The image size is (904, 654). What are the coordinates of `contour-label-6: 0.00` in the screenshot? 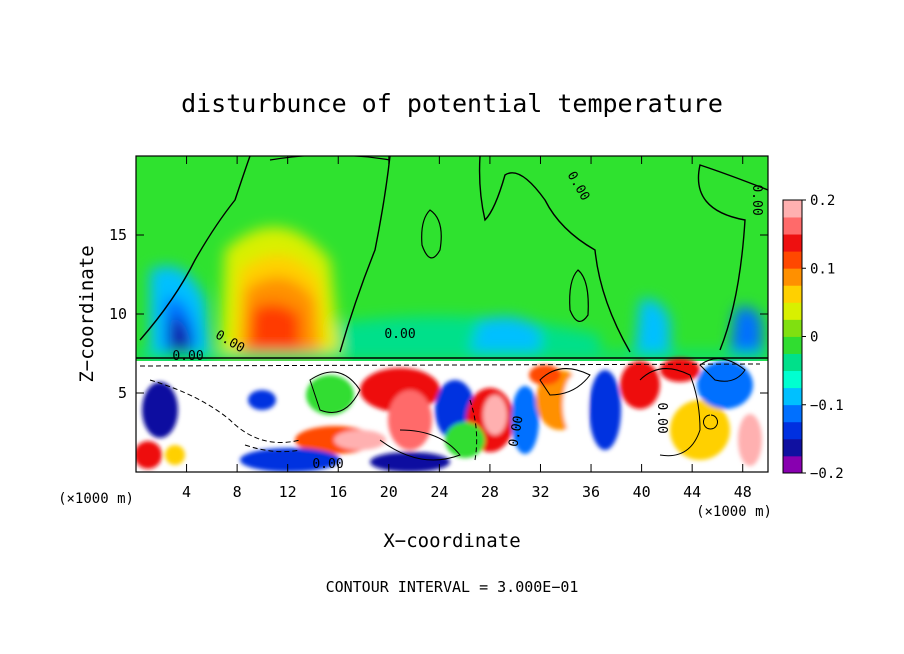 It's located at (516, 431).